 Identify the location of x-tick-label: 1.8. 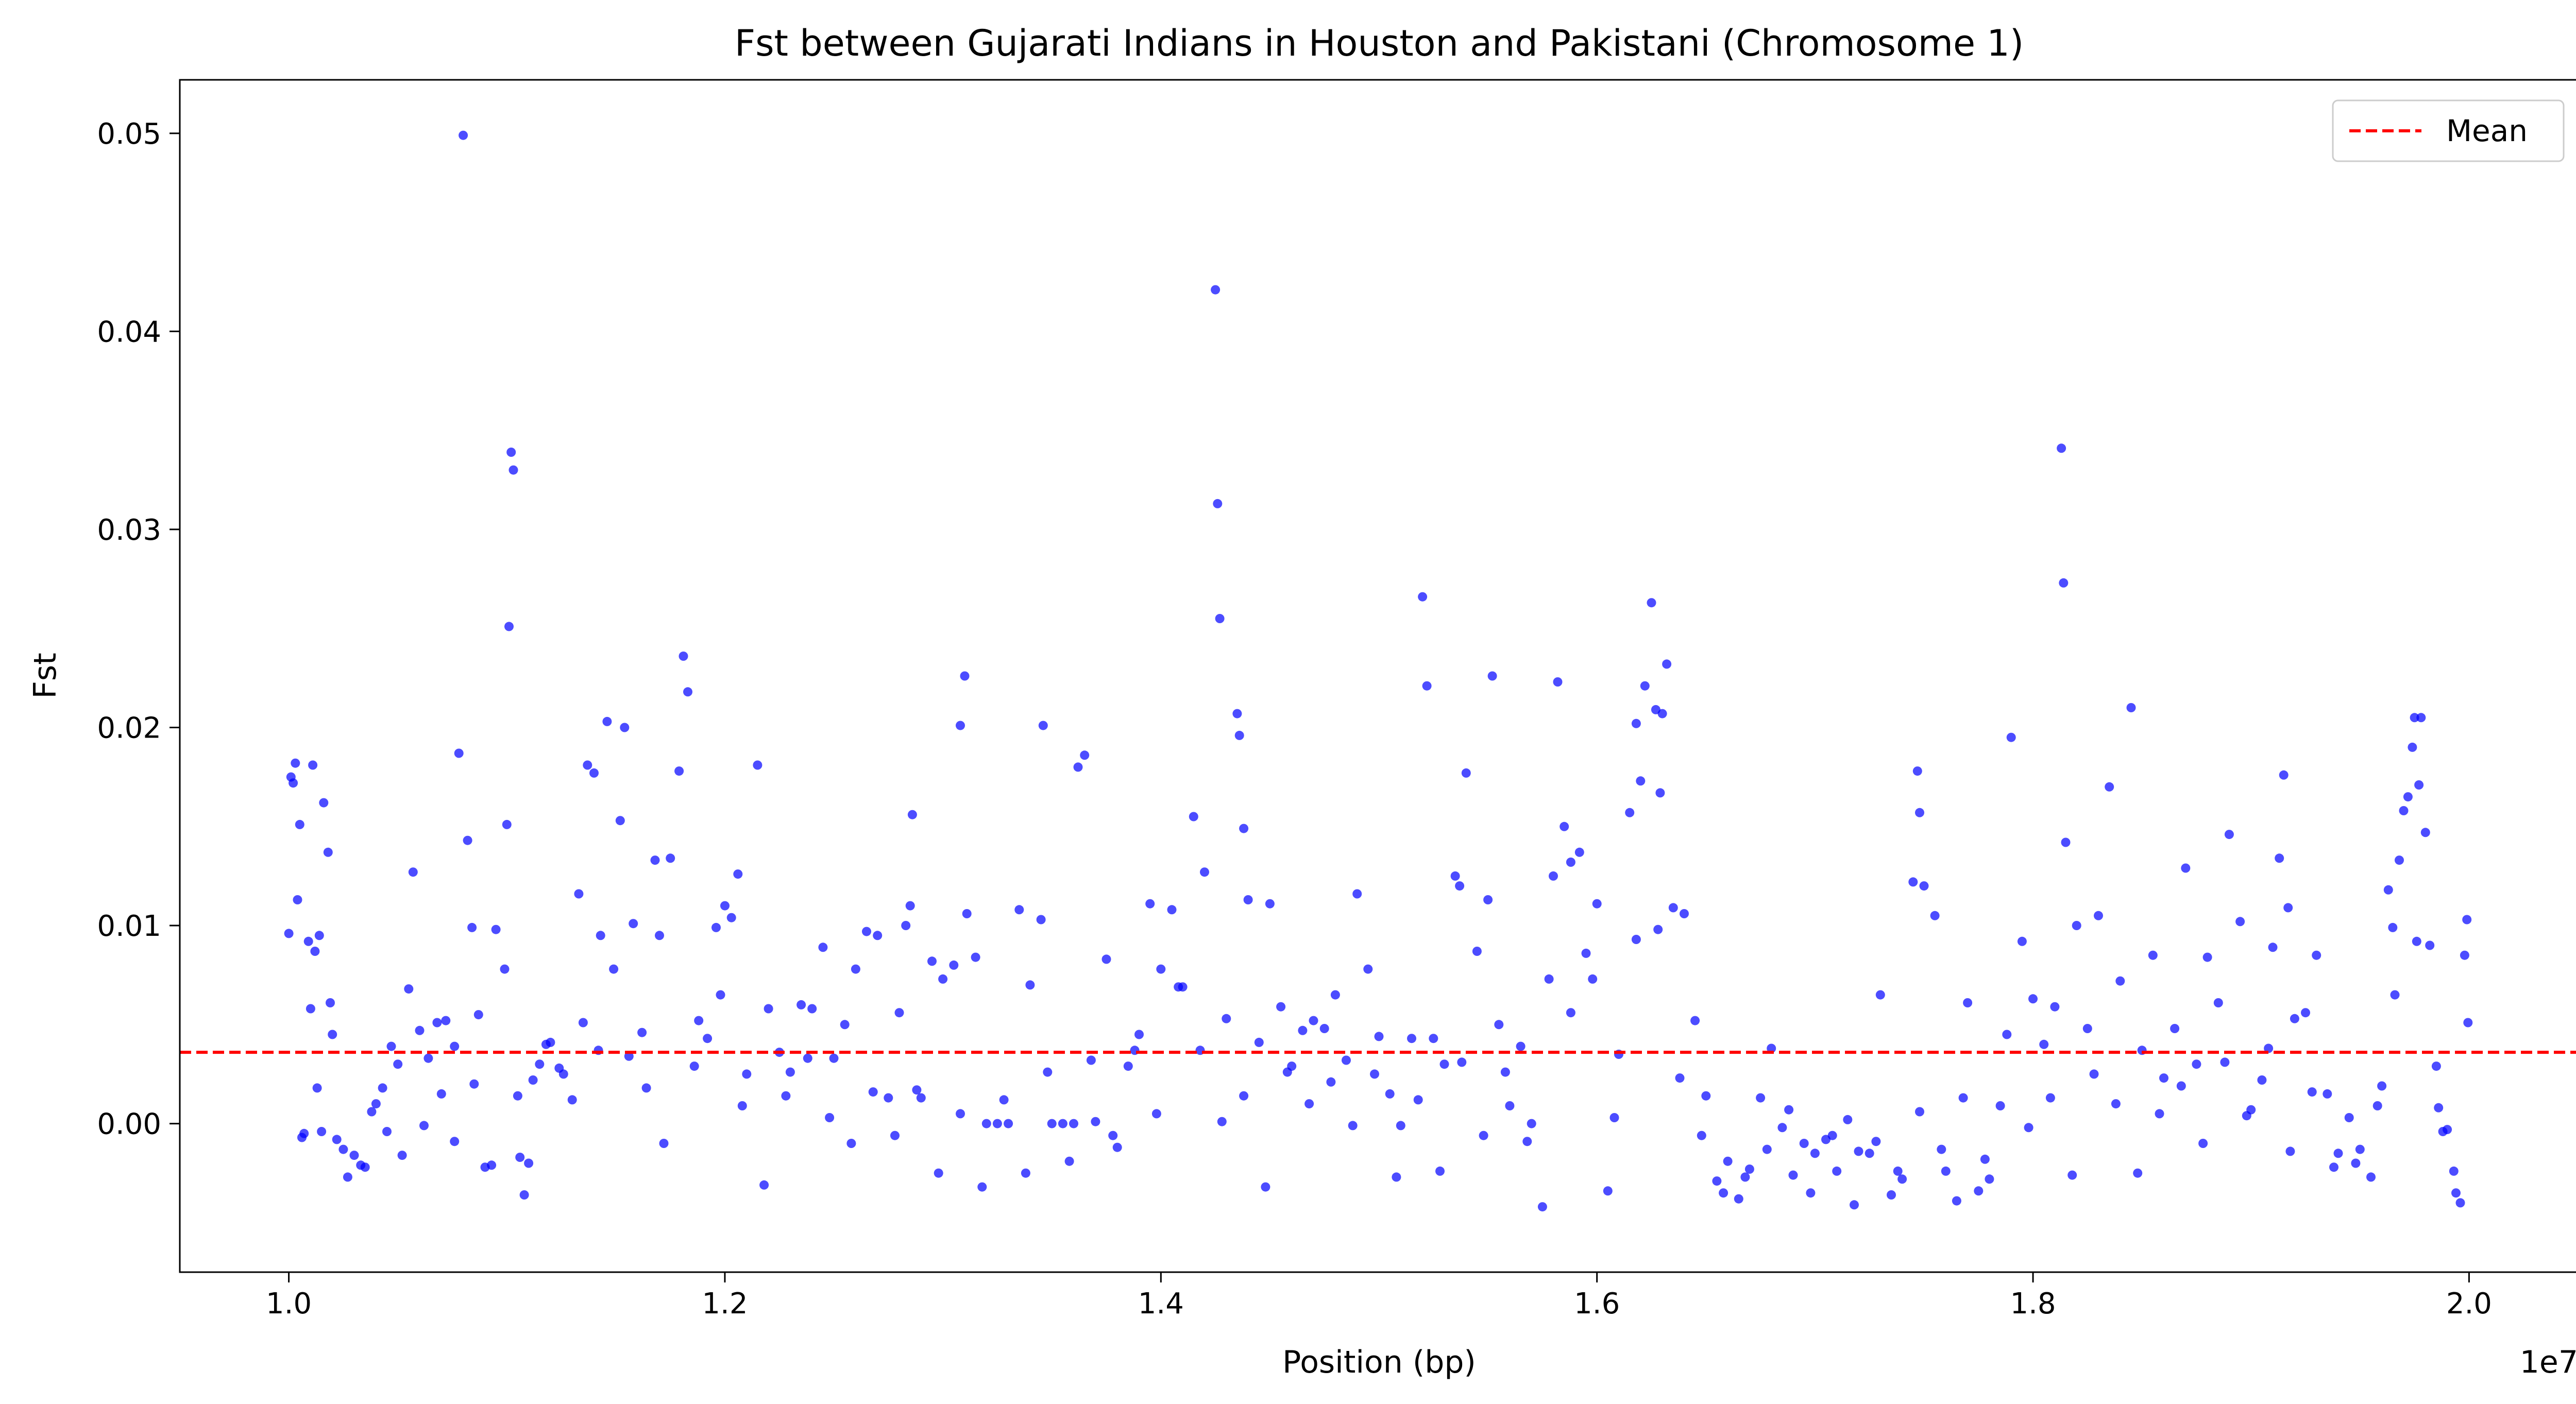
(2033, 1304).